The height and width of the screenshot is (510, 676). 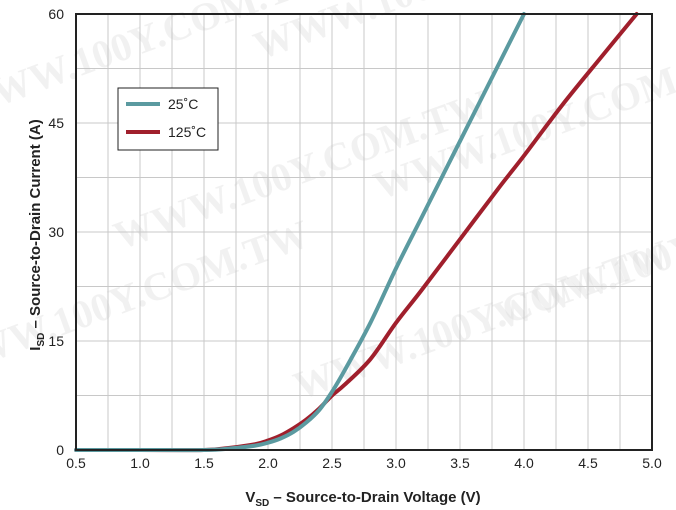 What do you see at coordinates (76, 463) in the screenshot?
I see `x-tick-label: 0.5` at bounding box center [76, 463].